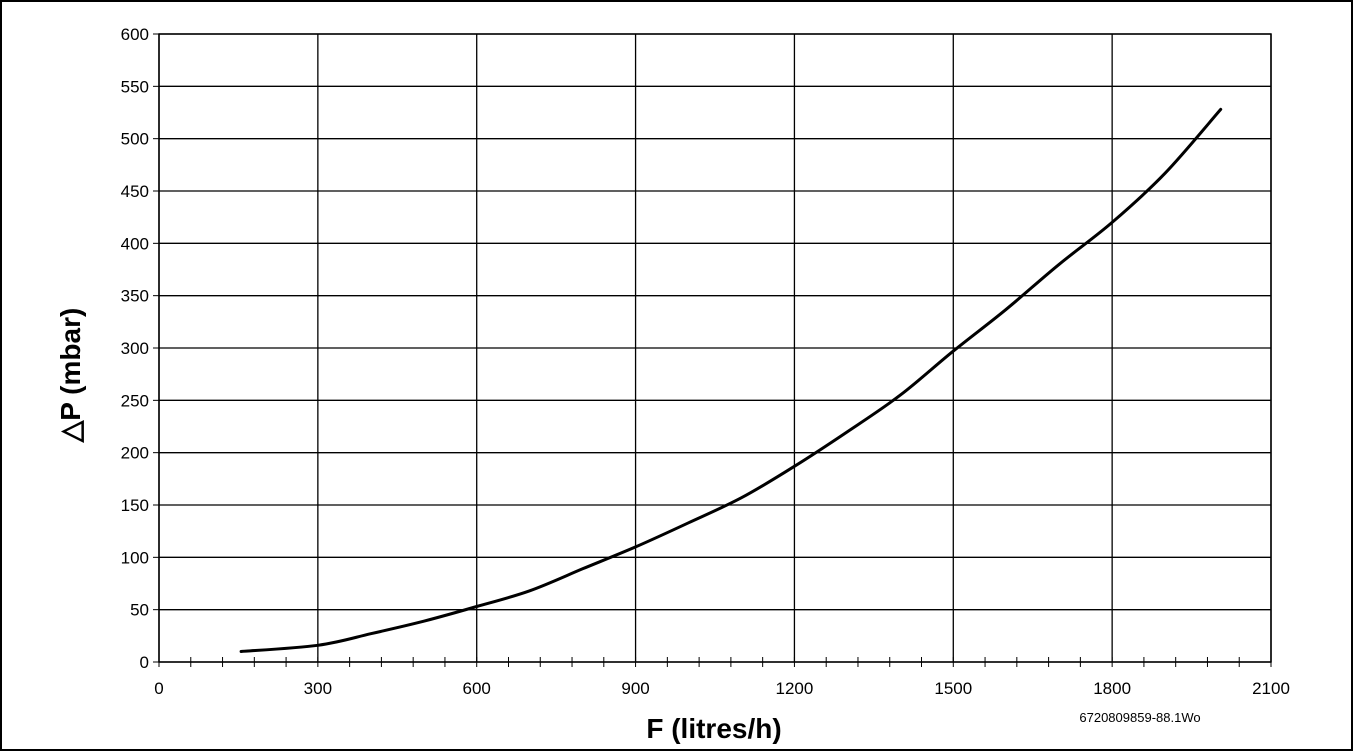  I want to click on x-tick-label: 1500, so click(953, 688).